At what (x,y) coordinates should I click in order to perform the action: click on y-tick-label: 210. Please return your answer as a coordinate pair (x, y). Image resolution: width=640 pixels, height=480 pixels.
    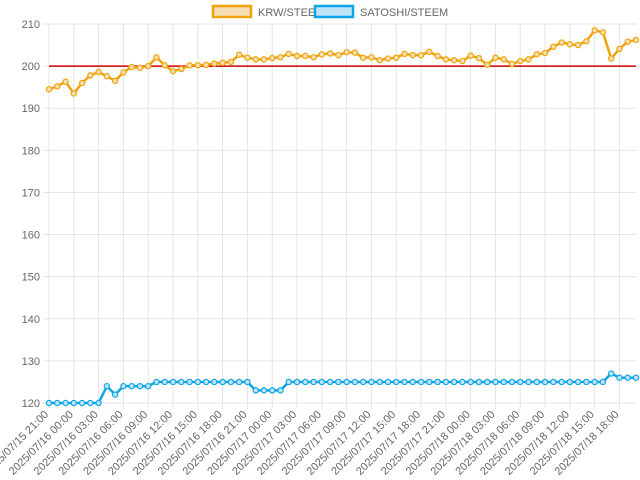
    Looking at the image, I should click on (31, 25).